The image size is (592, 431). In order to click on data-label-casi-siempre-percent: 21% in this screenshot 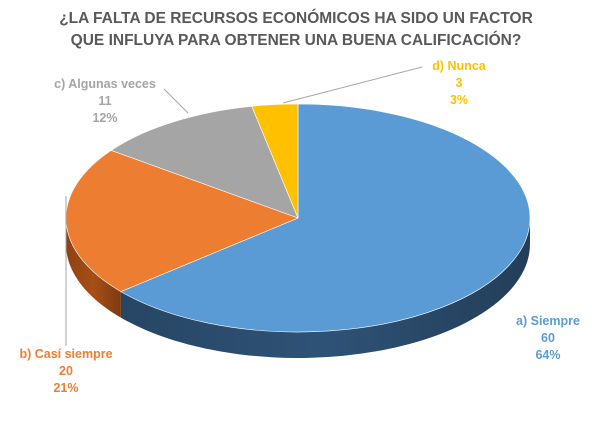, I will do `click(66, 388)`.